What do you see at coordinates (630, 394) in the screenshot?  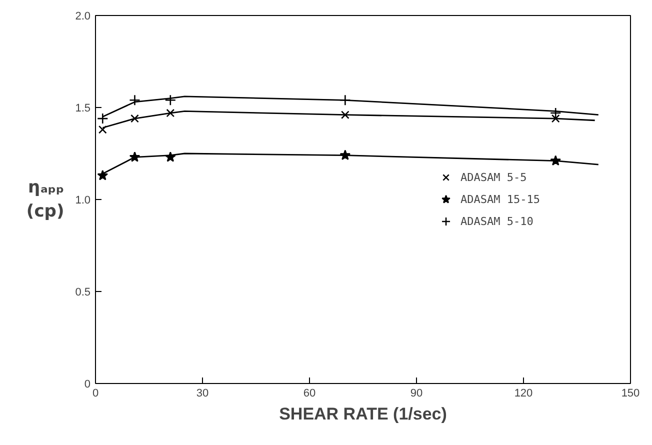 I see `x-tick-label: 150` at bounding box center [630, 394].